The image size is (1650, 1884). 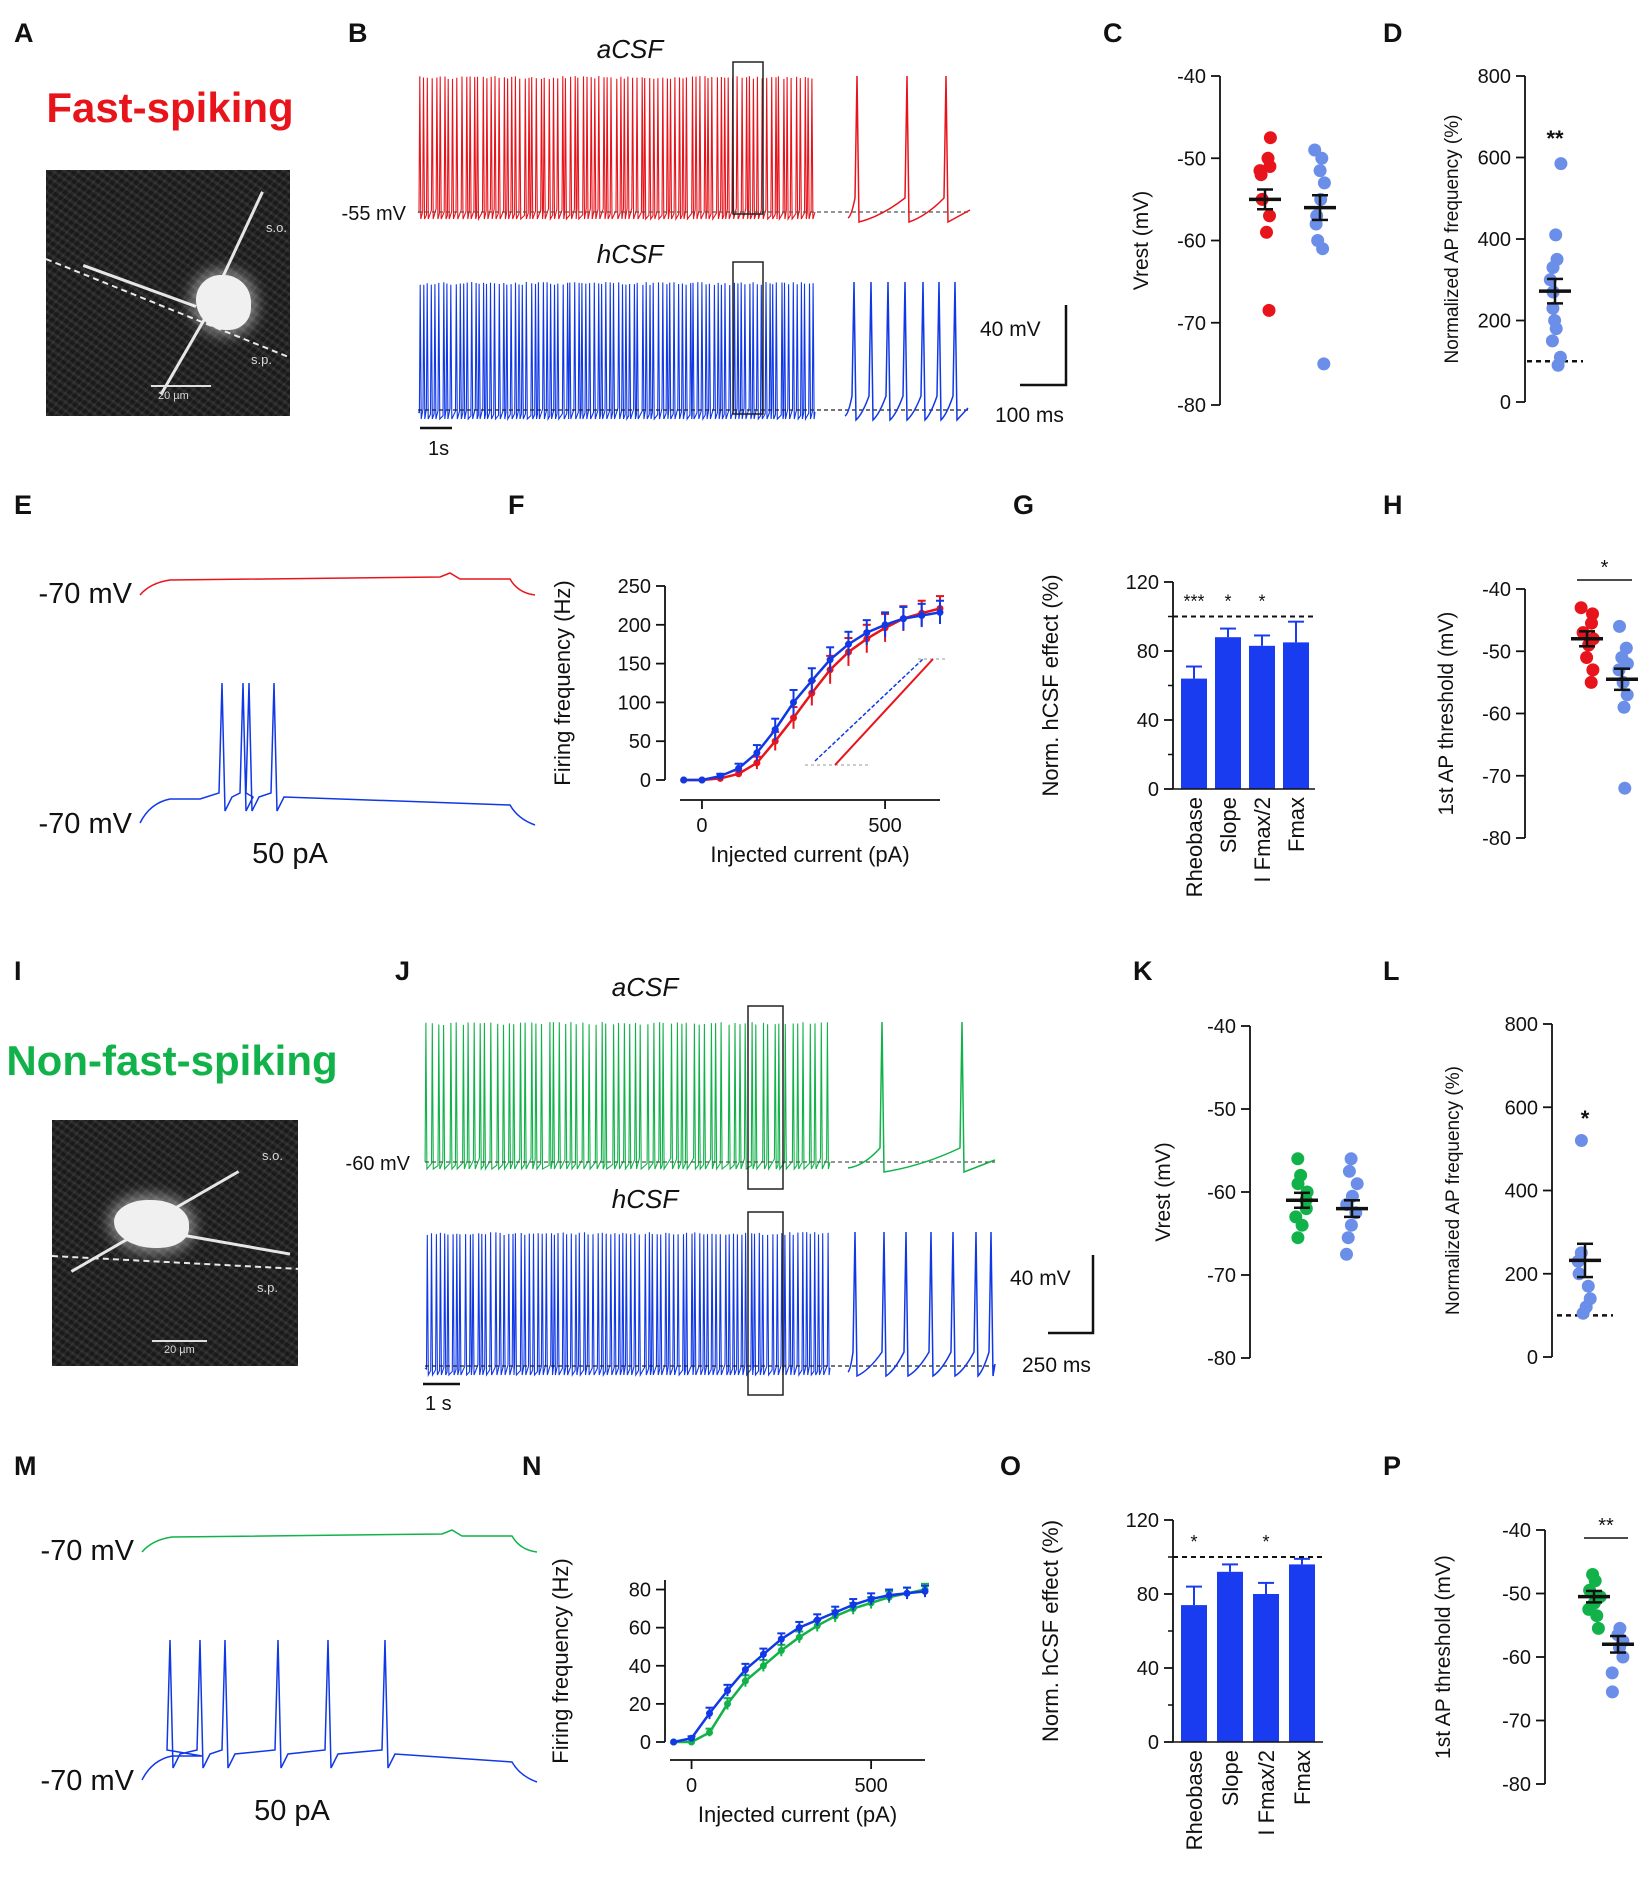 What do you see at coordinates (374, 214) in the screenshot?
I see `resting-potential-label: -55 mV` at bounding box center [374, 214].